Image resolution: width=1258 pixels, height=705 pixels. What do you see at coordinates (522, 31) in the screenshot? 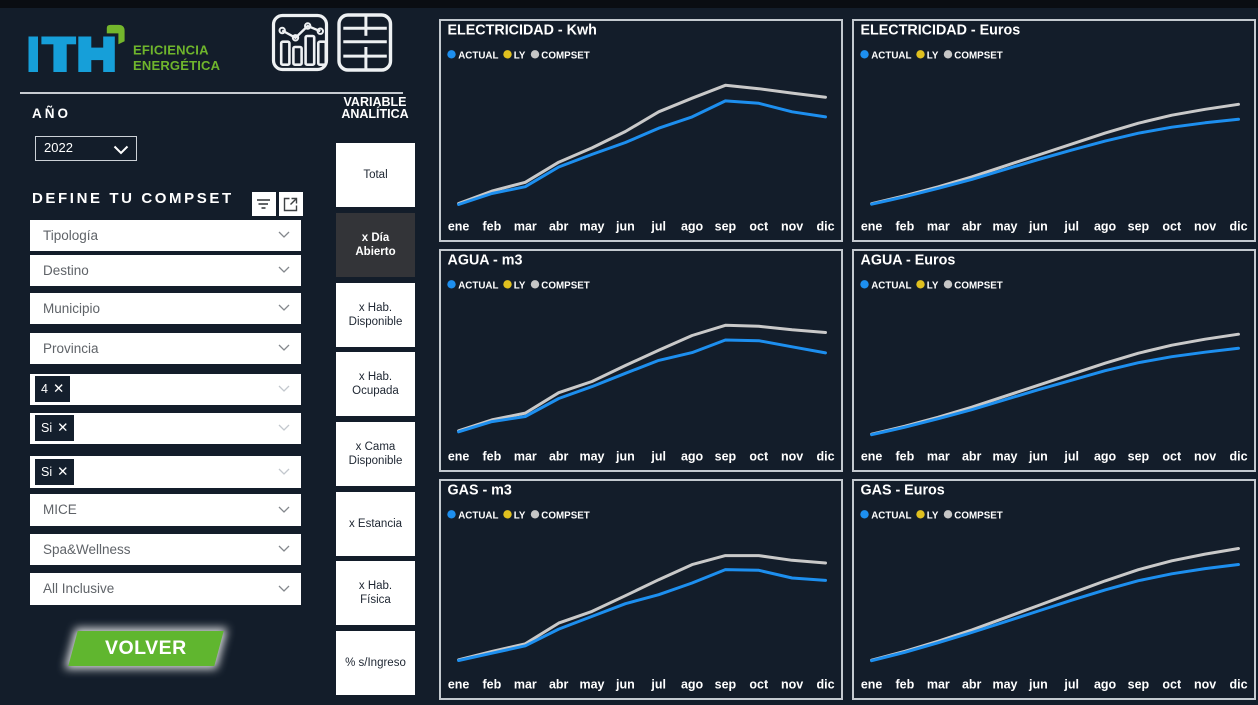
I see `svg-text: ELECTRICIDAD - Kwh` at bounding box center [522, 31].